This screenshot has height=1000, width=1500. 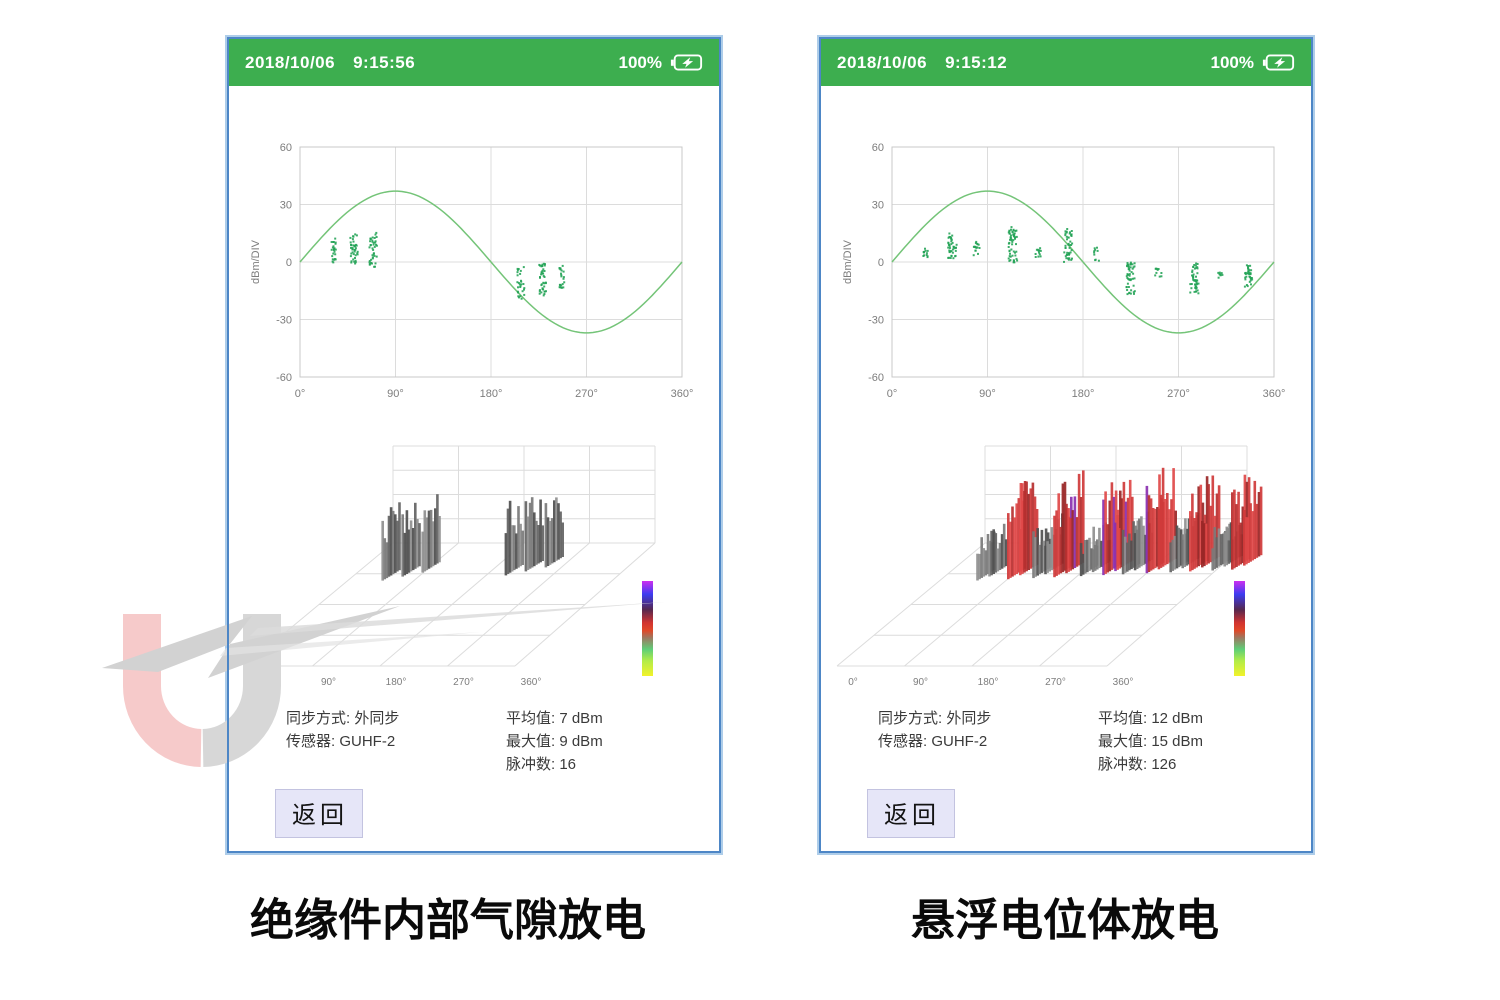 I want to click on max-value-text: 最大值: 15 dBm, so click(x=1151, y=741).